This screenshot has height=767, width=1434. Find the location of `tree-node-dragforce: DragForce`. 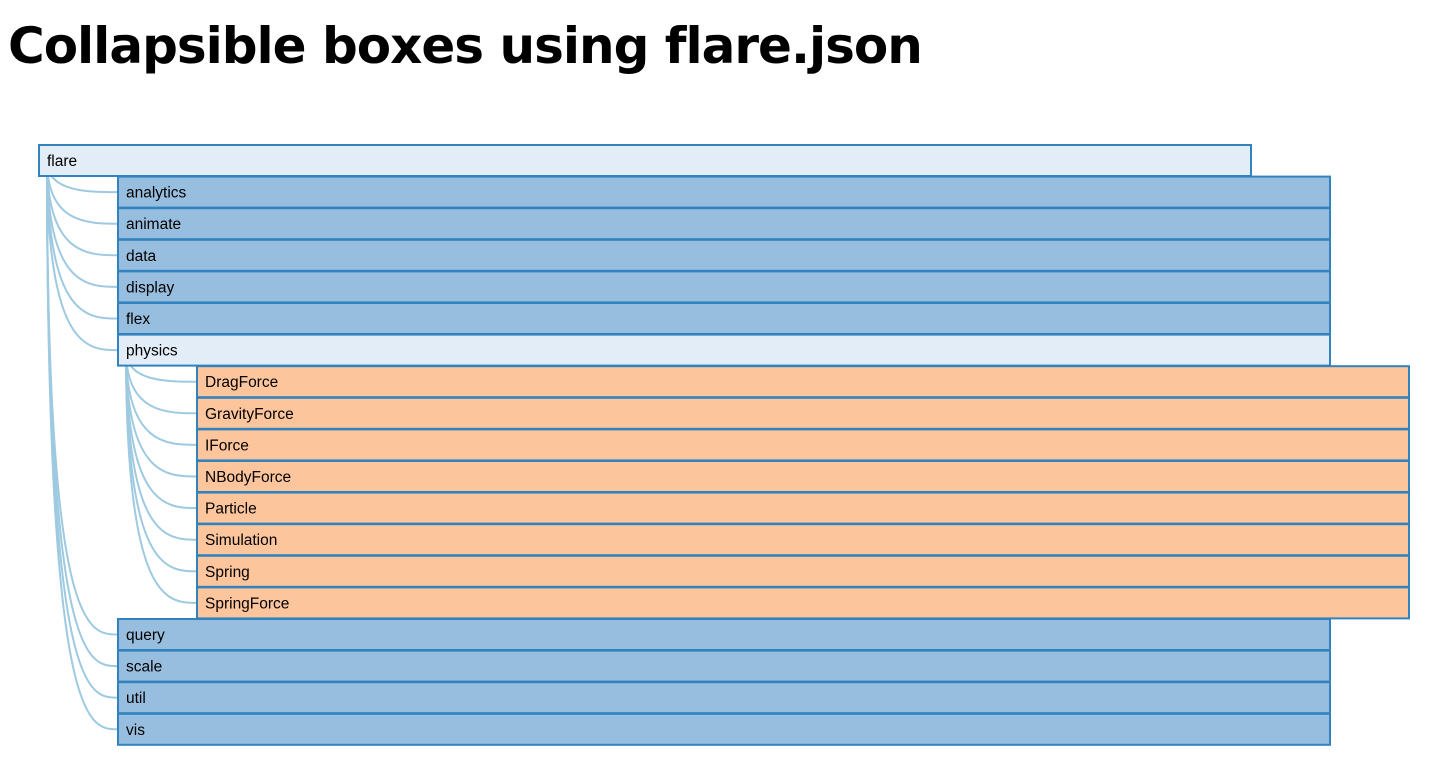

tree-node-dragforce: DragForce is located at coordinates (803, 382).